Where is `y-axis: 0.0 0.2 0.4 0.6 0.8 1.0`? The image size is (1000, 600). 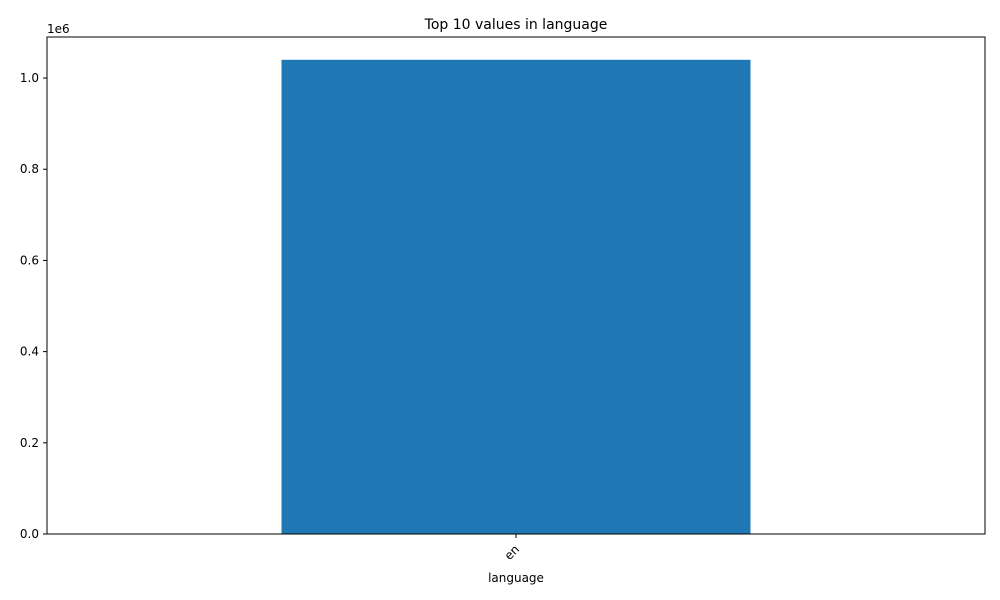
y-axis: 0.0 0.2 0.4 0.6 0.8 1.0 is located at coordinates (33, 306).